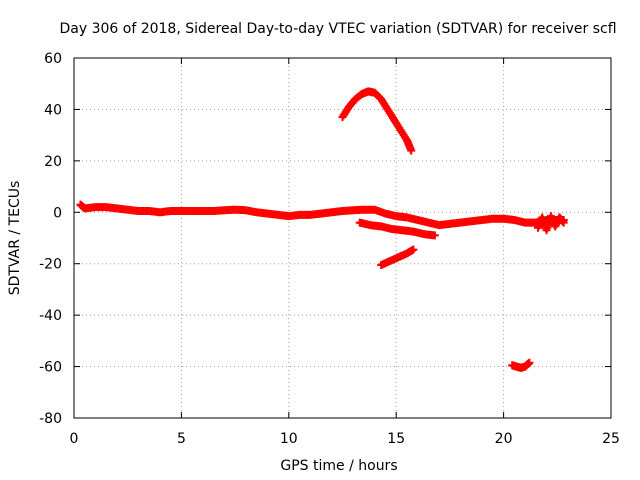  Describe the element at coordinates (53, 162) in the screenshot. I see `y-tick-label: 20` at that location.